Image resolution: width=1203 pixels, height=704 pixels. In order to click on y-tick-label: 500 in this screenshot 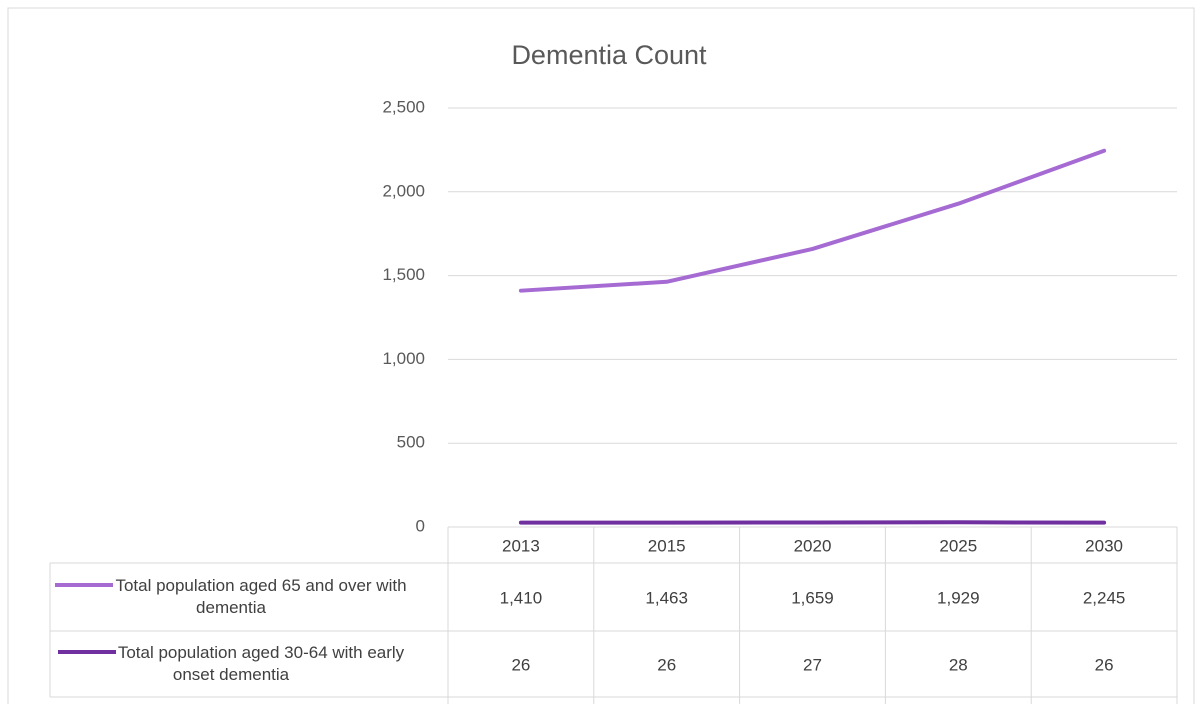, I will do `click(411, 442)`.